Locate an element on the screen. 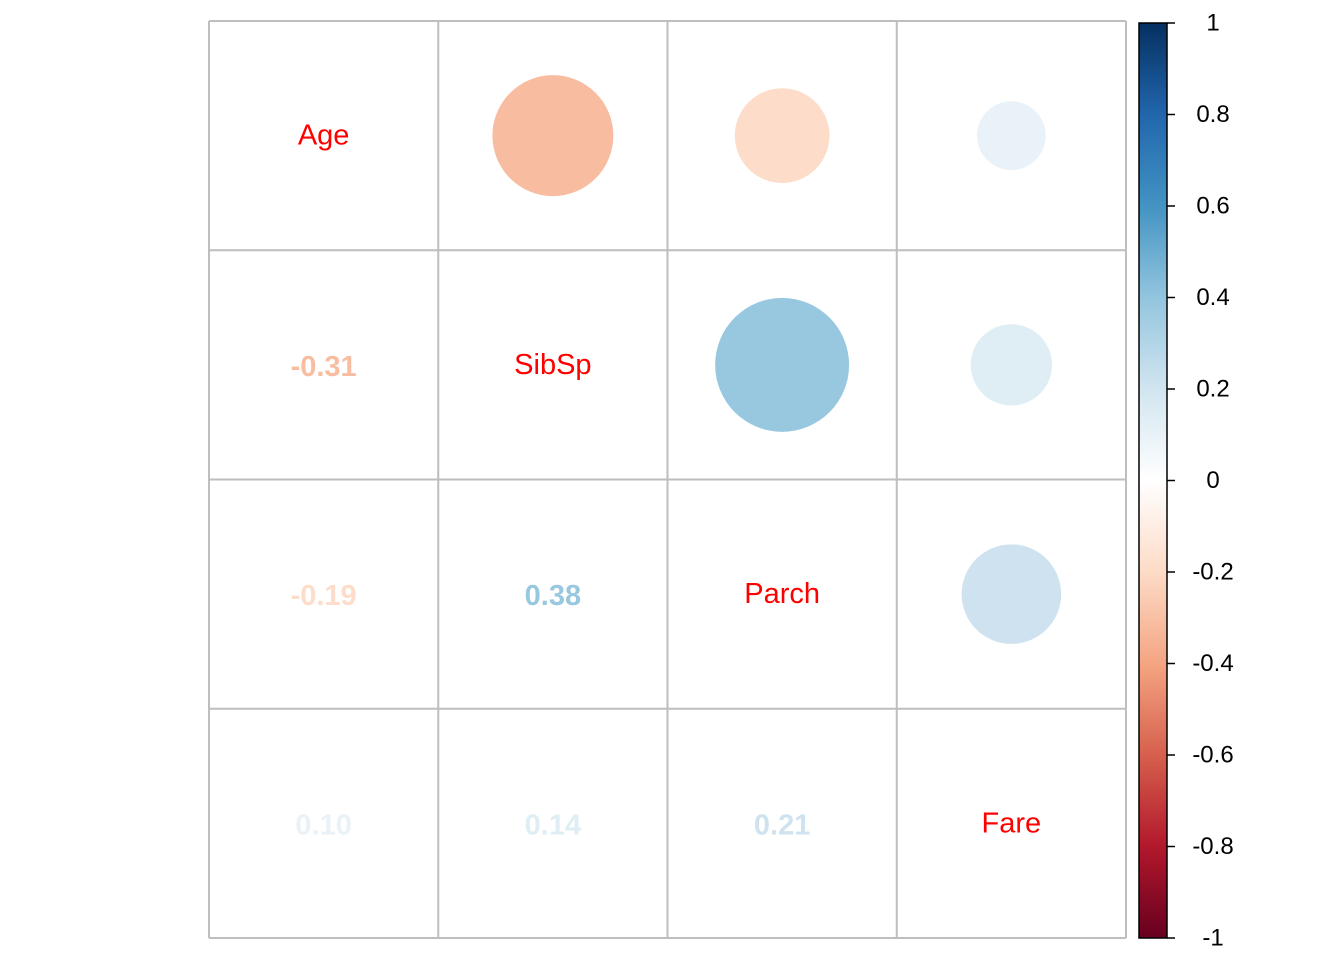 The height and width of the screenshot is (960, 1344). colorbar-tick-label: 1 is located at coordinates (1212, 23).